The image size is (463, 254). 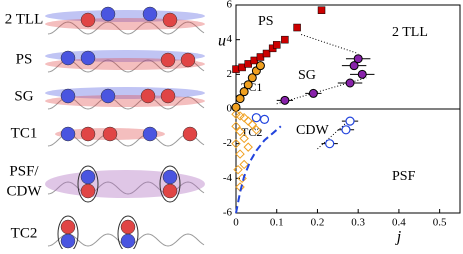 I want to click on y-tick-label: 2, so click(x=230, y=74).